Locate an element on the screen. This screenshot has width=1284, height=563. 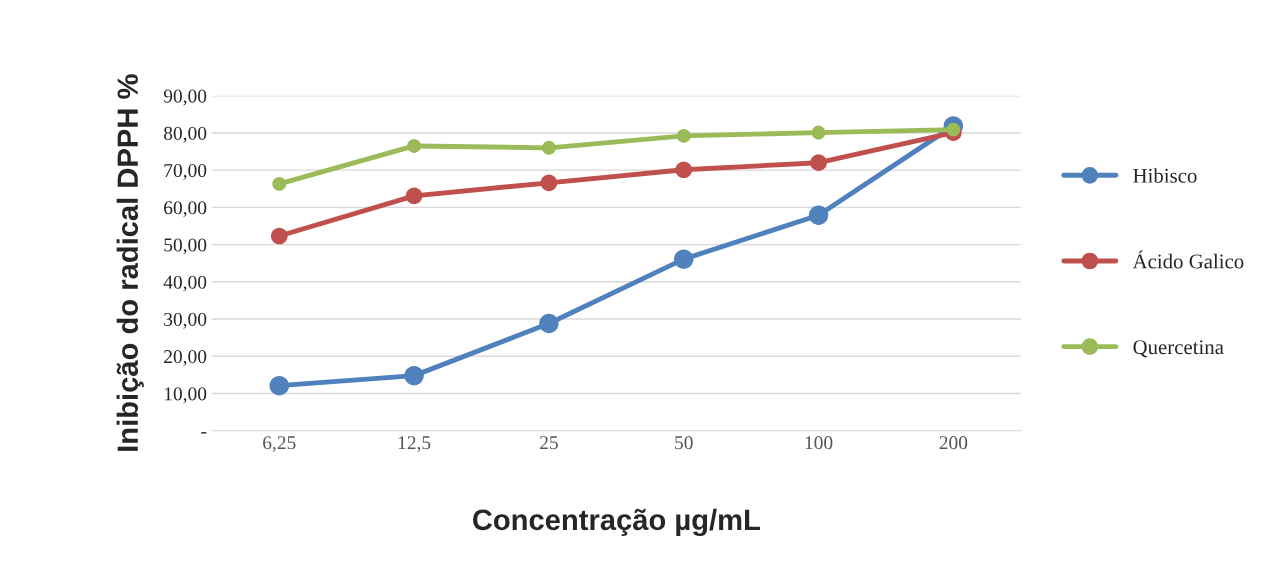
y-tick-label: 10,00 is located at coordinates (185, 395).